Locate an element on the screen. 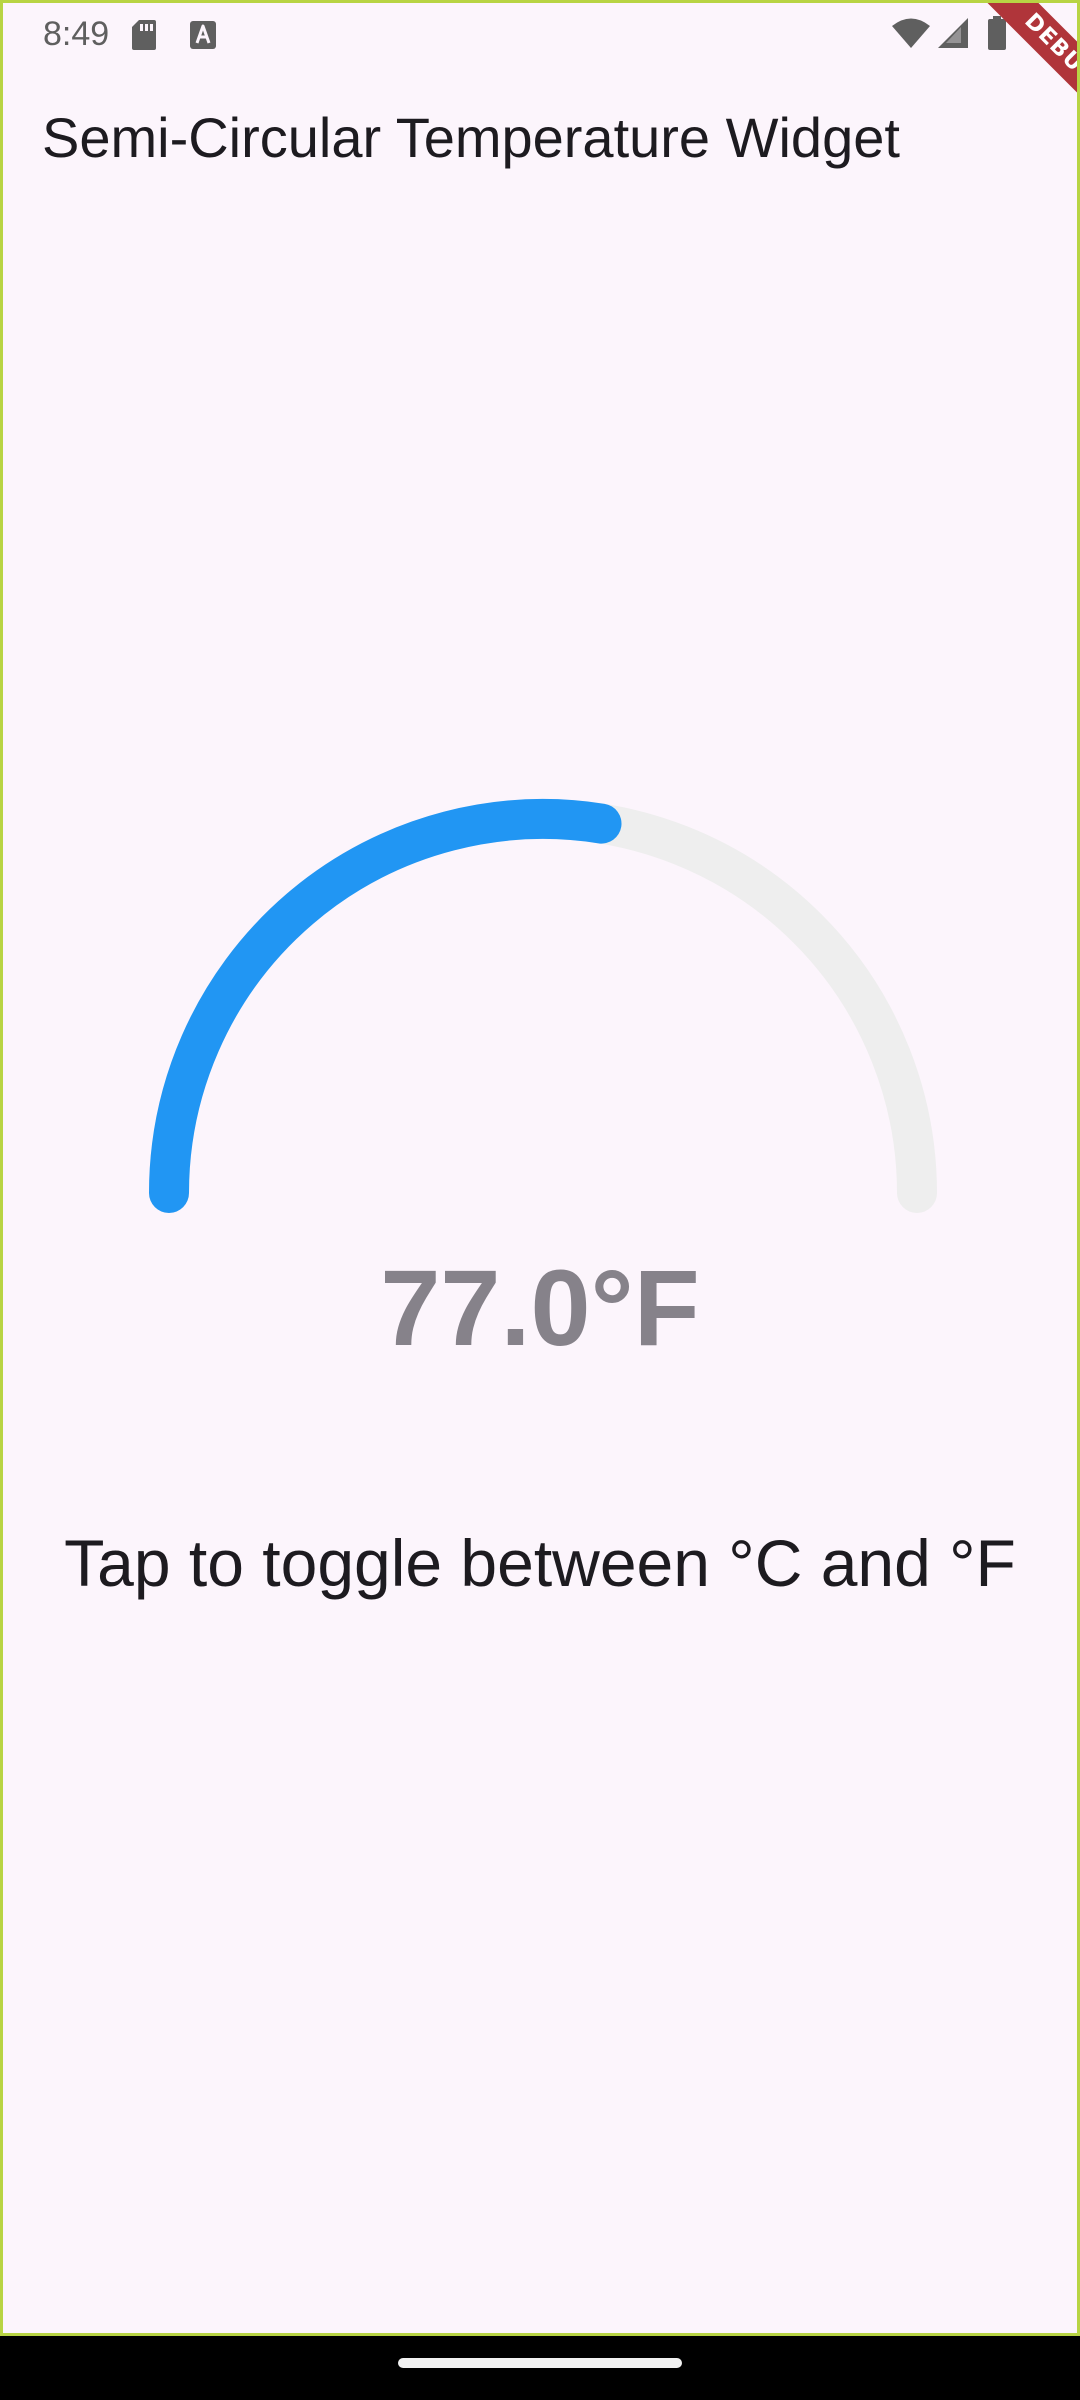  toggle-hint: Tap to toggle between °C and °F is located at coordinates (540, 1563).